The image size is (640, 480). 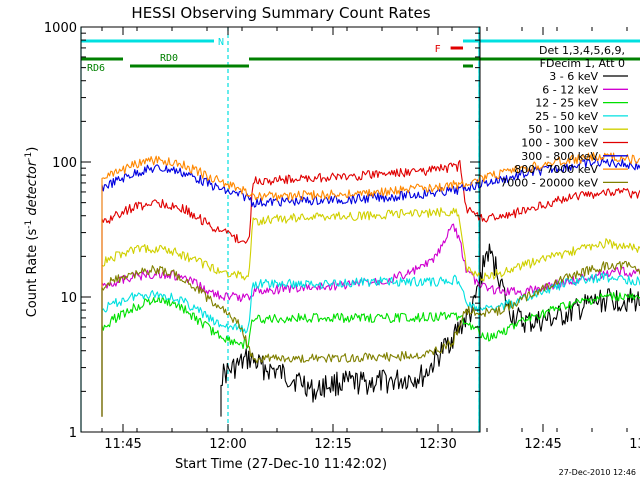 I want to click on y-axis-label-sup1: -1, so click(x=29, y=224).